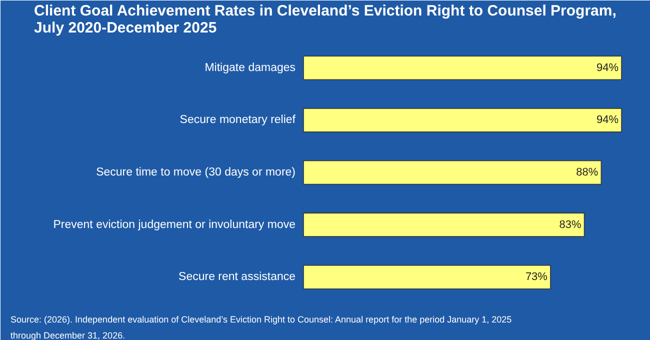  Describe the element at coordinates (196, 172) in the screenshot. I see `y-tick-label: Secure time to move (30 days or more)` at that location.